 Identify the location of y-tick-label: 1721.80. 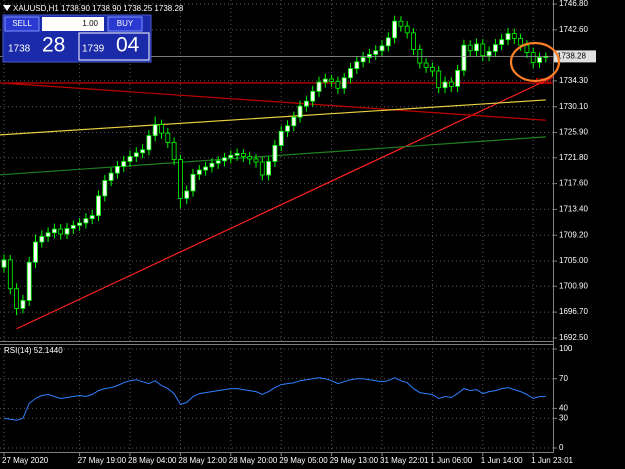
(573, 157).